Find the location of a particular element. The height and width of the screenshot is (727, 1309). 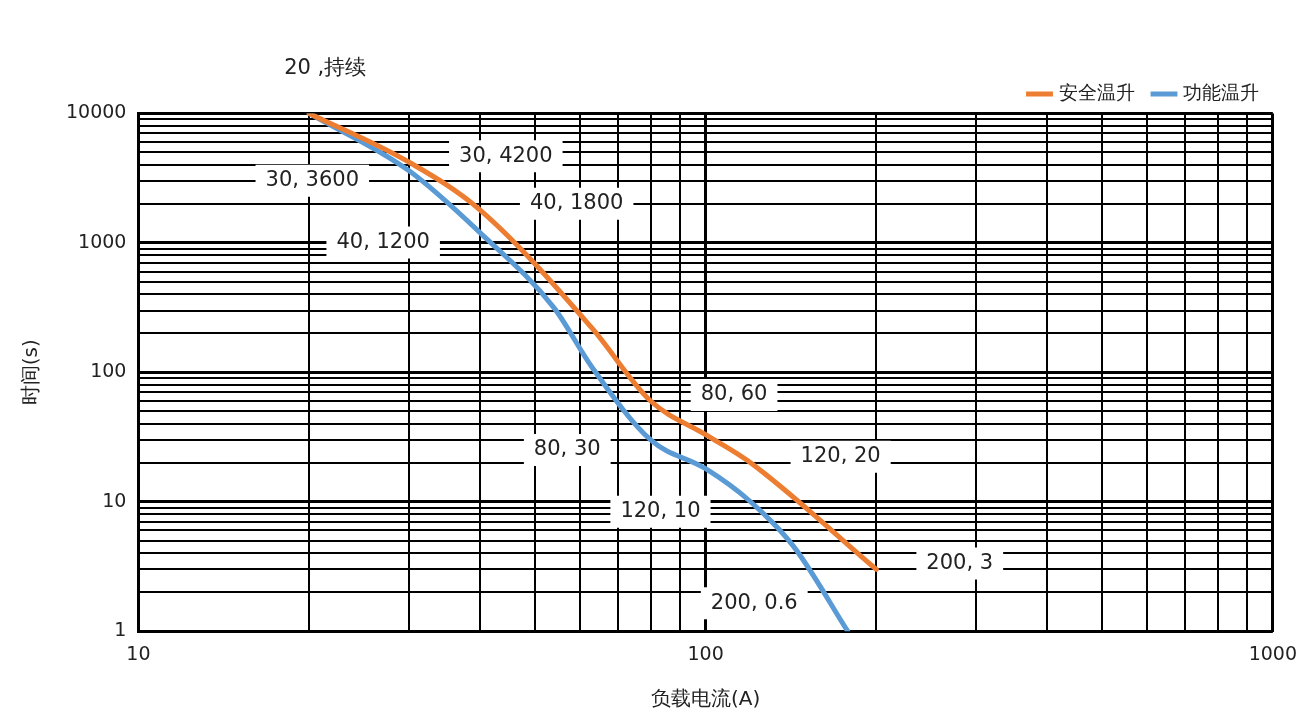

y-tick-label: 1000 is located at coordinates (102, 240).